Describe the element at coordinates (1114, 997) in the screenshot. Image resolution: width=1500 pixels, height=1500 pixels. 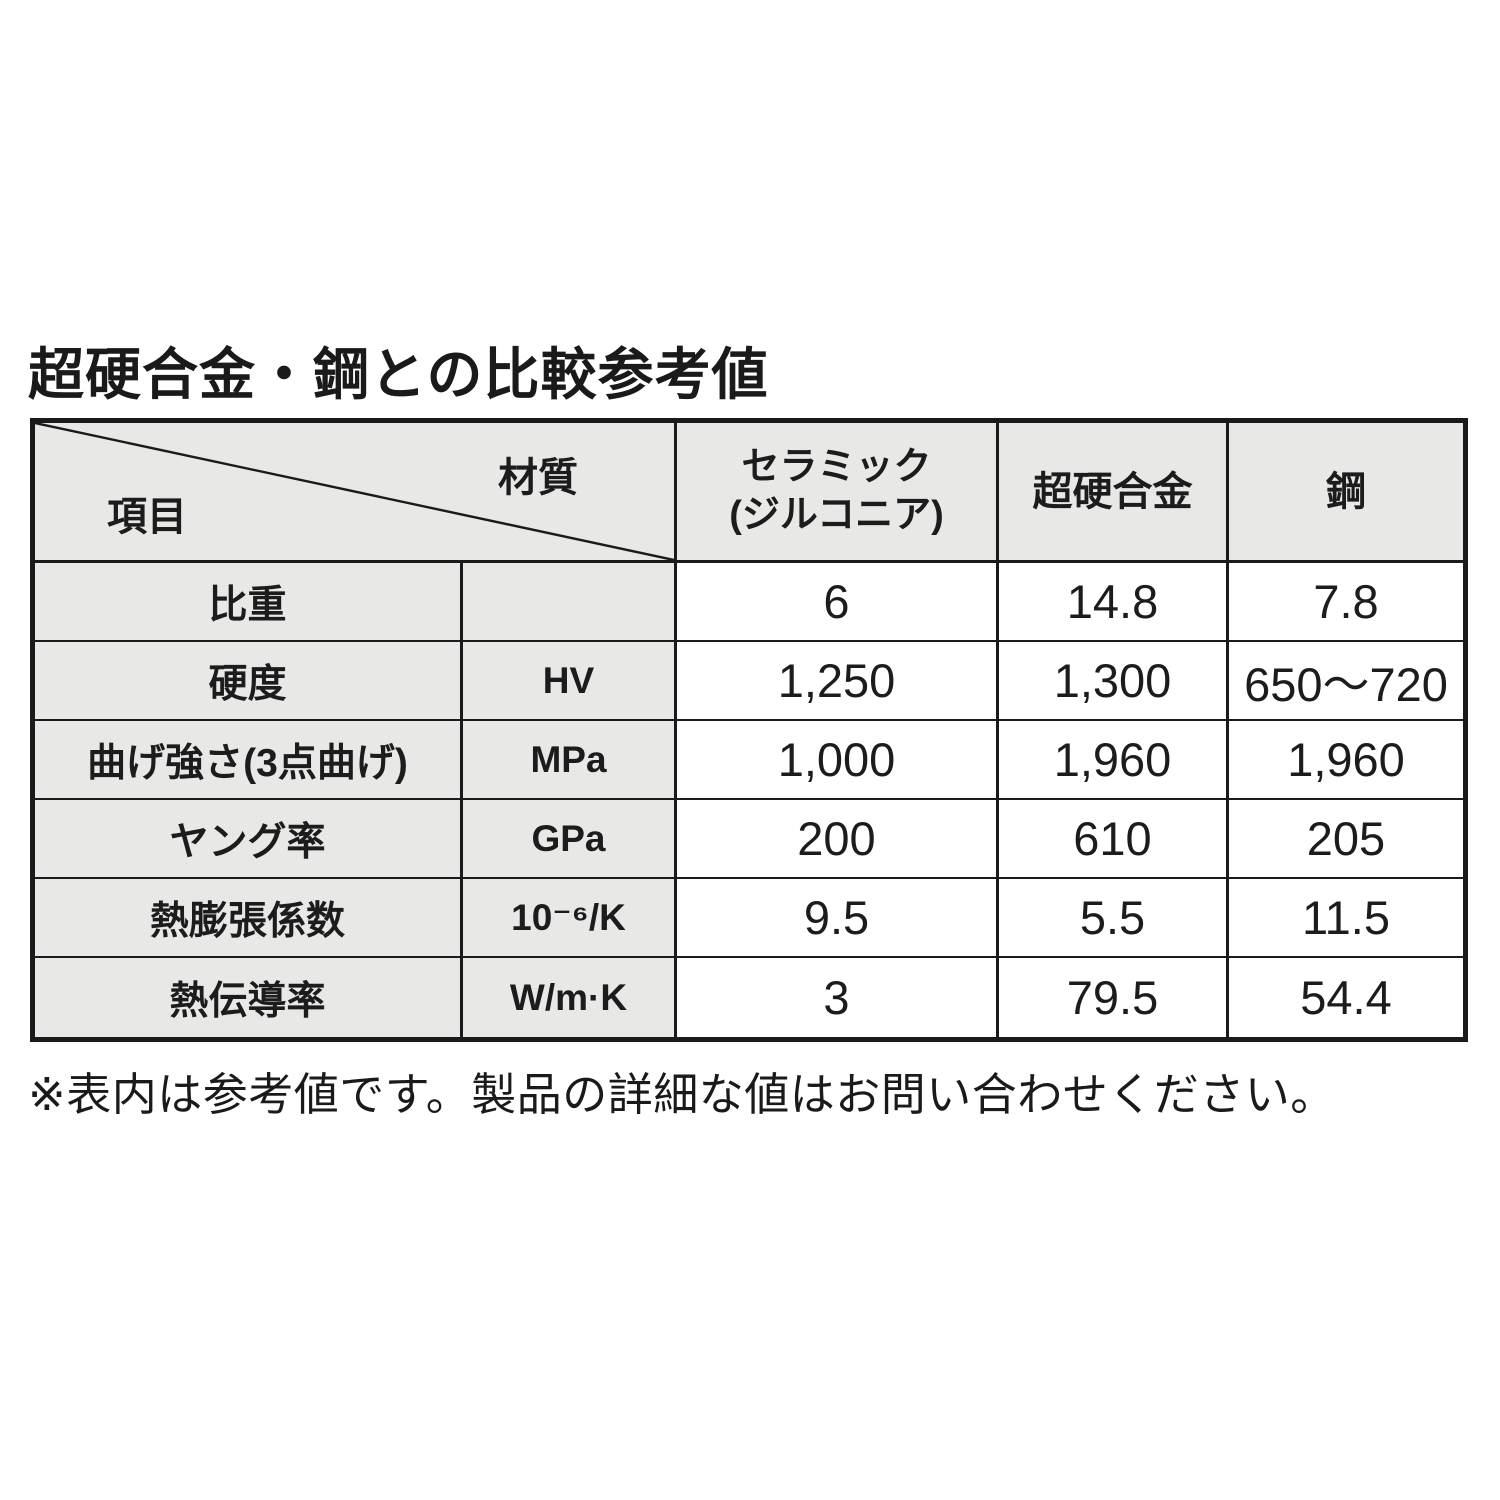
I see `value-carbide: 79.5` at that location.